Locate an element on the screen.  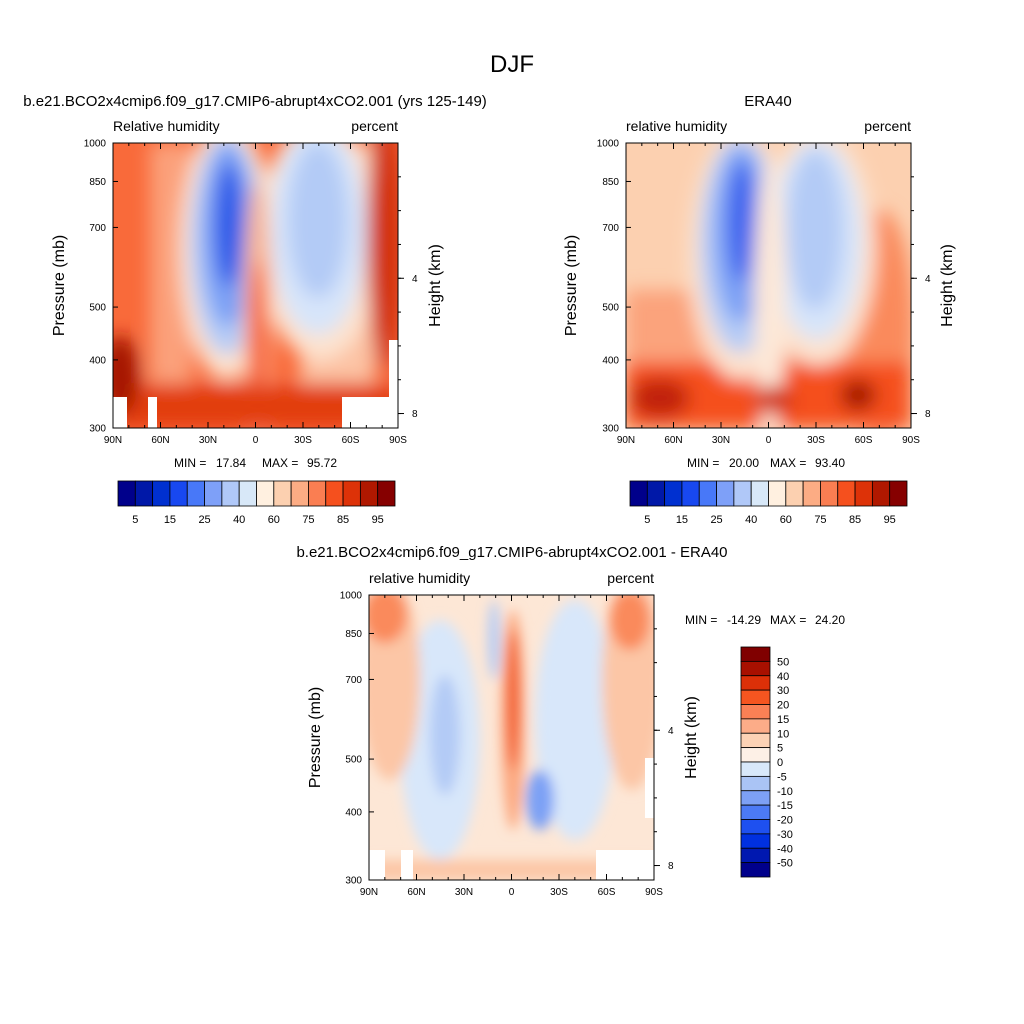
colorbar-label: -10 is located at coordinates (785, 792).